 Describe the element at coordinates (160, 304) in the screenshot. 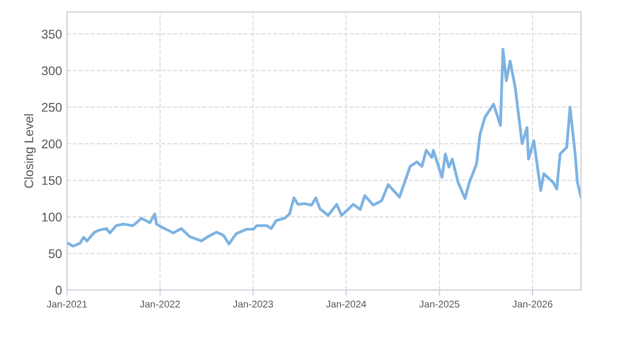

I see `x-tick-label: Jan-2022` at that location.